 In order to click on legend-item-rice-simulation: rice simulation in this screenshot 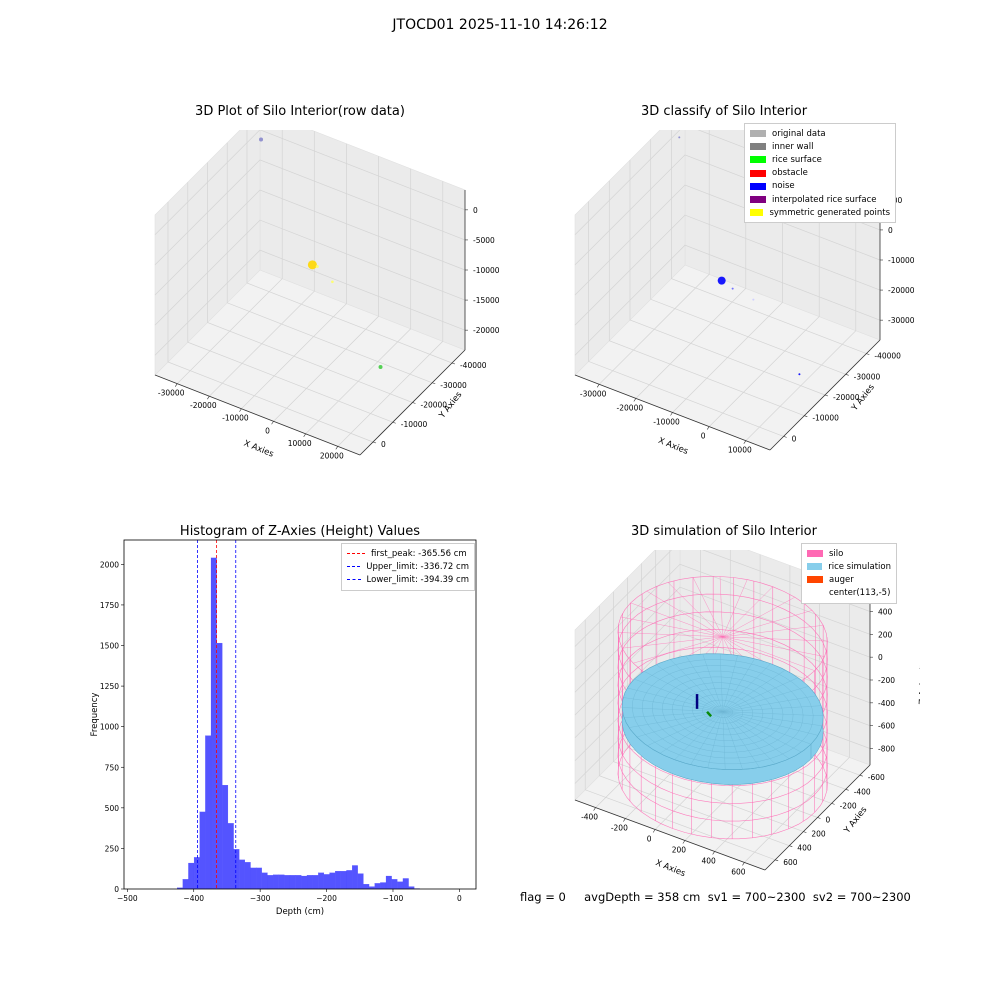, I will do `click(849, 566)`.